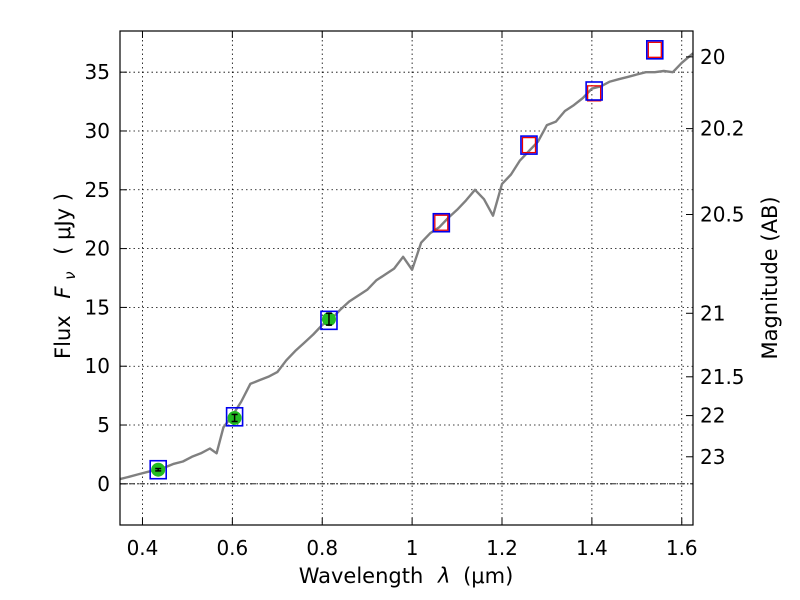  Describe the element at coordinates (712, 416) in the screenshot. I see `y2-tick-label: 22` at that location.